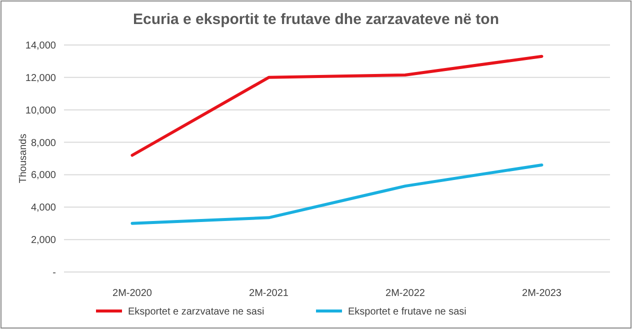 The height and width of the screenshot is (329, 632). Describe the element at coordinates (43, 143) in the screenshot. I see `y-tick-label: 8,000` at that location.